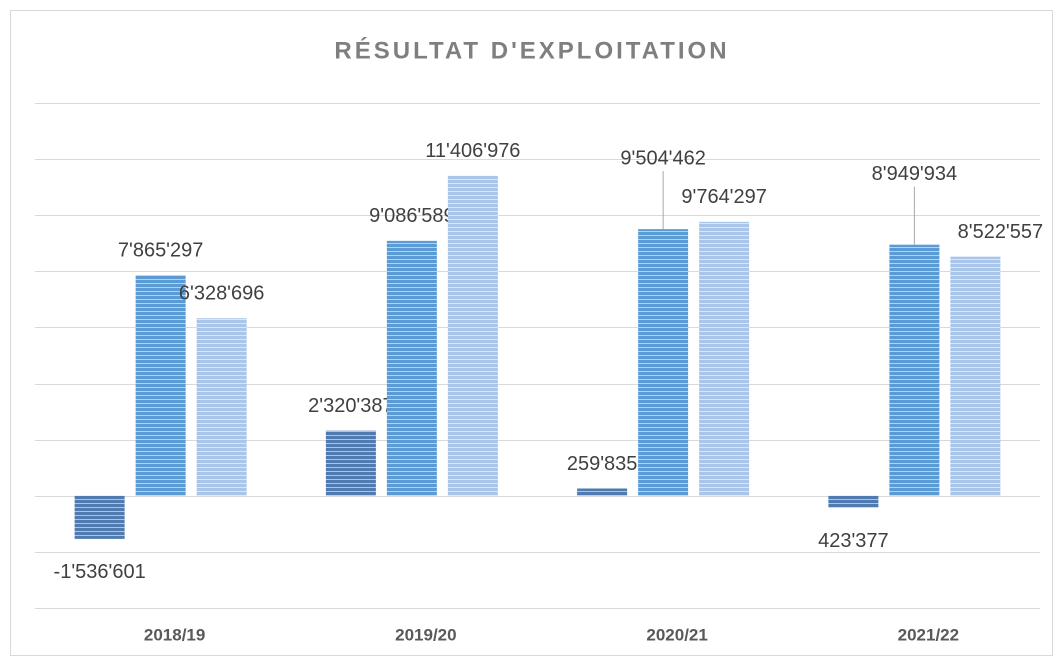  What do you see at coordinates (928, 634) in the screenshot?
I see `x-tick-label: 2021/22` at bounding box center [928, 634].